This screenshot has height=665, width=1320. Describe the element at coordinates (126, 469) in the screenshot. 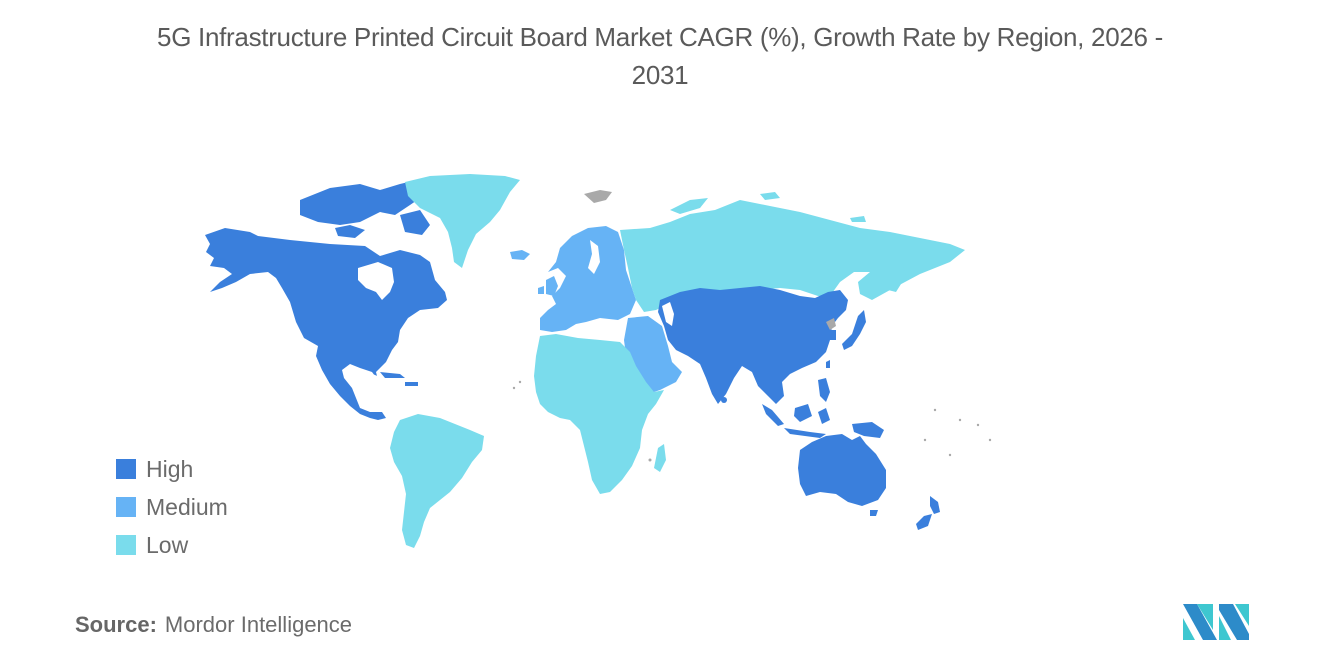

I see `legend-swatch-high` at that location.